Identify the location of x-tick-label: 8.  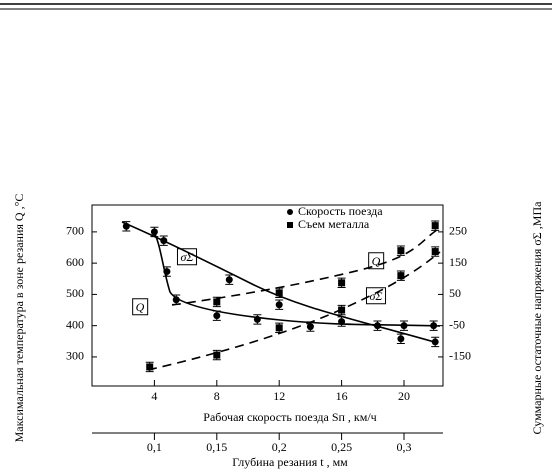
(217, 396).